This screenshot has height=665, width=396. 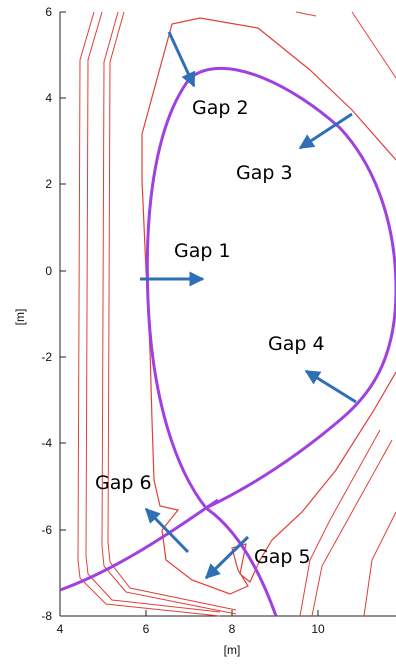 I want to click on gap-6-arrow, so click(x=167, y=530).